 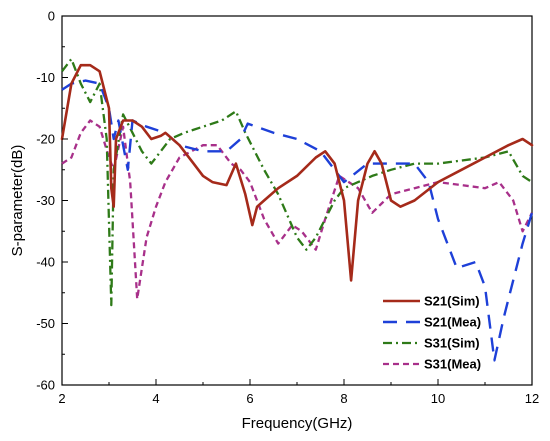 What do you see at coordinates (45, 139) in the screenshot?
I see `y-tick-label: -20` at bounding box center [45, 139].